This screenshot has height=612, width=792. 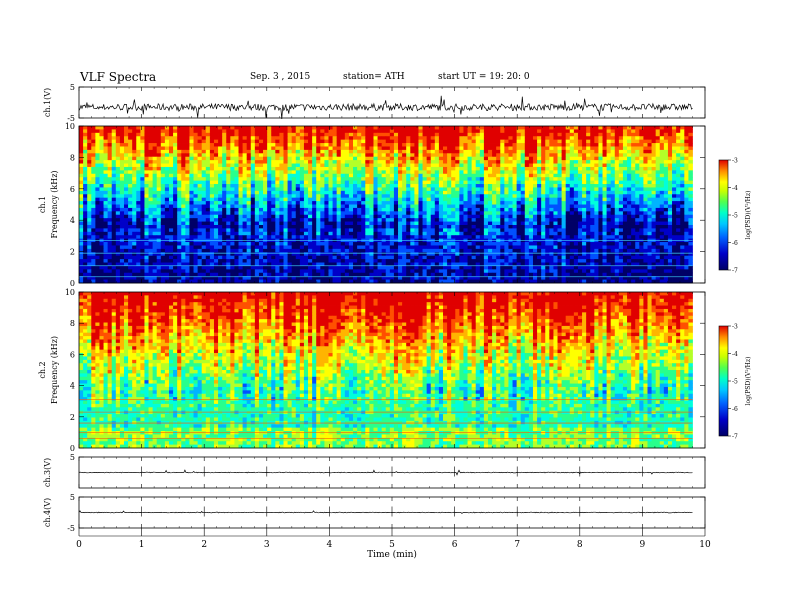 I want to click on y-axis-label: ch.1(V), so click(x=47, y=102).